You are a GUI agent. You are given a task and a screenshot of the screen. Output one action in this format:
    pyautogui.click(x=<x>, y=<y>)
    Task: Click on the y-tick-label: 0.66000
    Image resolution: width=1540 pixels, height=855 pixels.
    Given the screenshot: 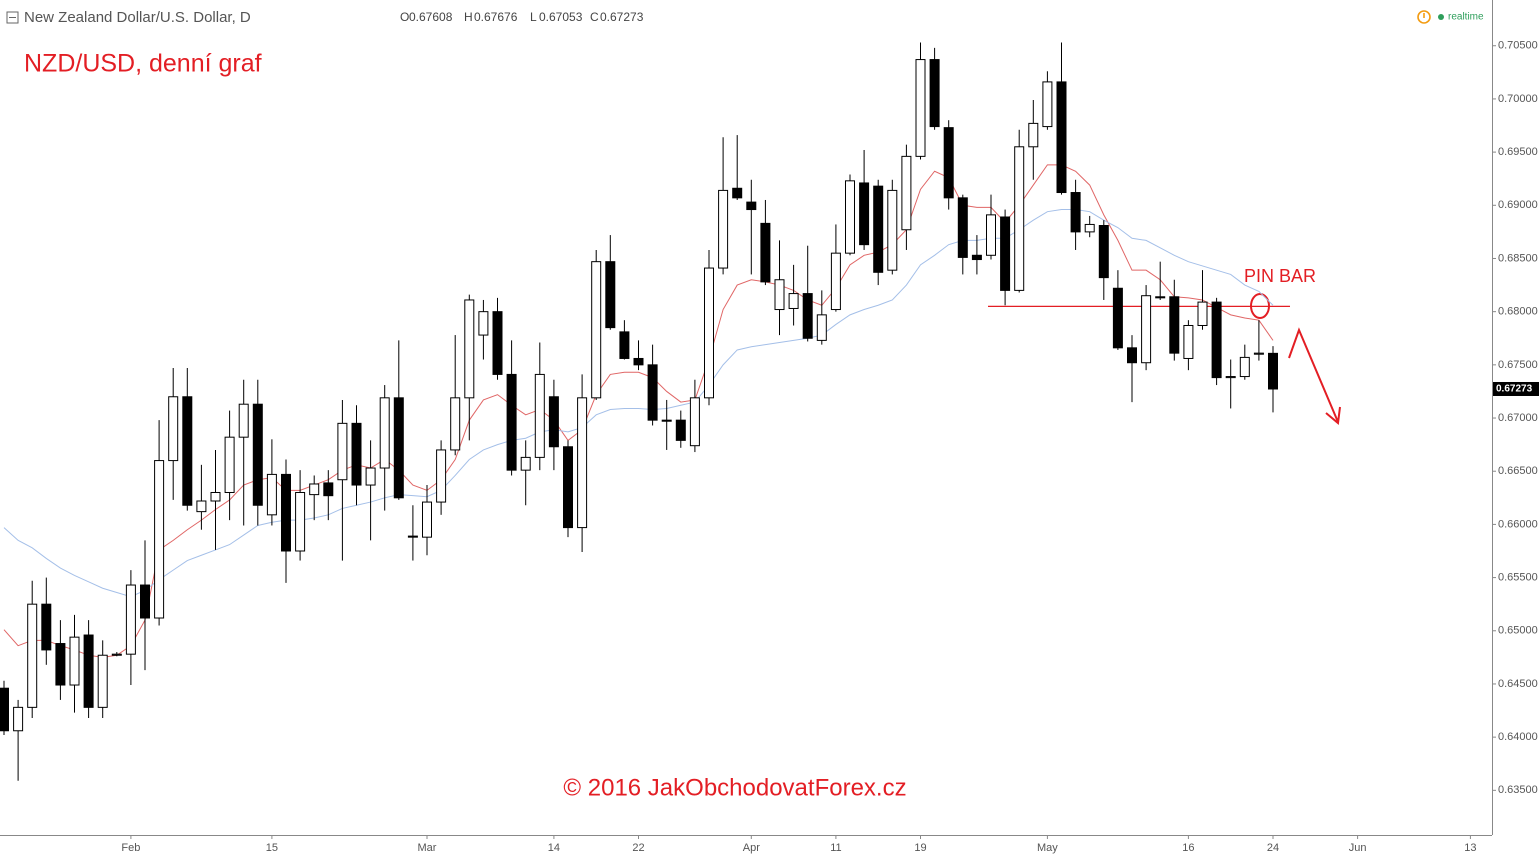 What is the action you would take?
    pyautogui.click(x=1518, y=524)
    